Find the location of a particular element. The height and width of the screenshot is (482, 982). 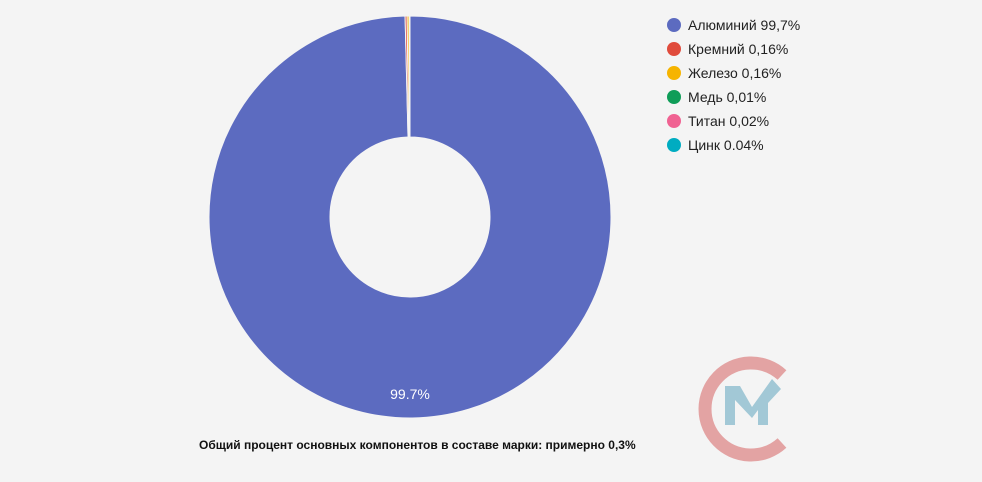

logo-c is located at coordinates (742, 409).